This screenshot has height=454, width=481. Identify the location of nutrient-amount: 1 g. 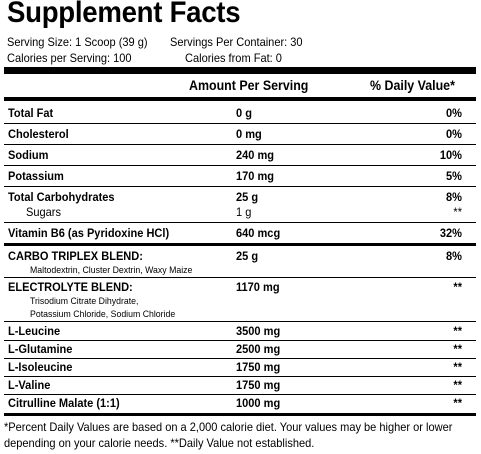
(244, 212).